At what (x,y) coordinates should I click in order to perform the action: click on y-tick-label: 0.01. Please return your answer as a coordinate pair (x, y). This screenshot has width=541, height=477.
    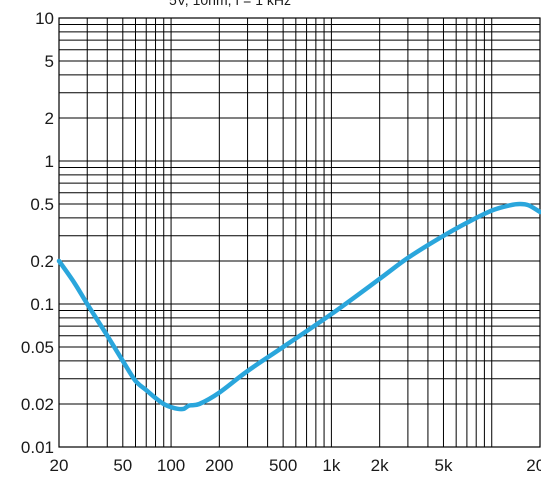
    Looking at the image, I should click on (37, 447).